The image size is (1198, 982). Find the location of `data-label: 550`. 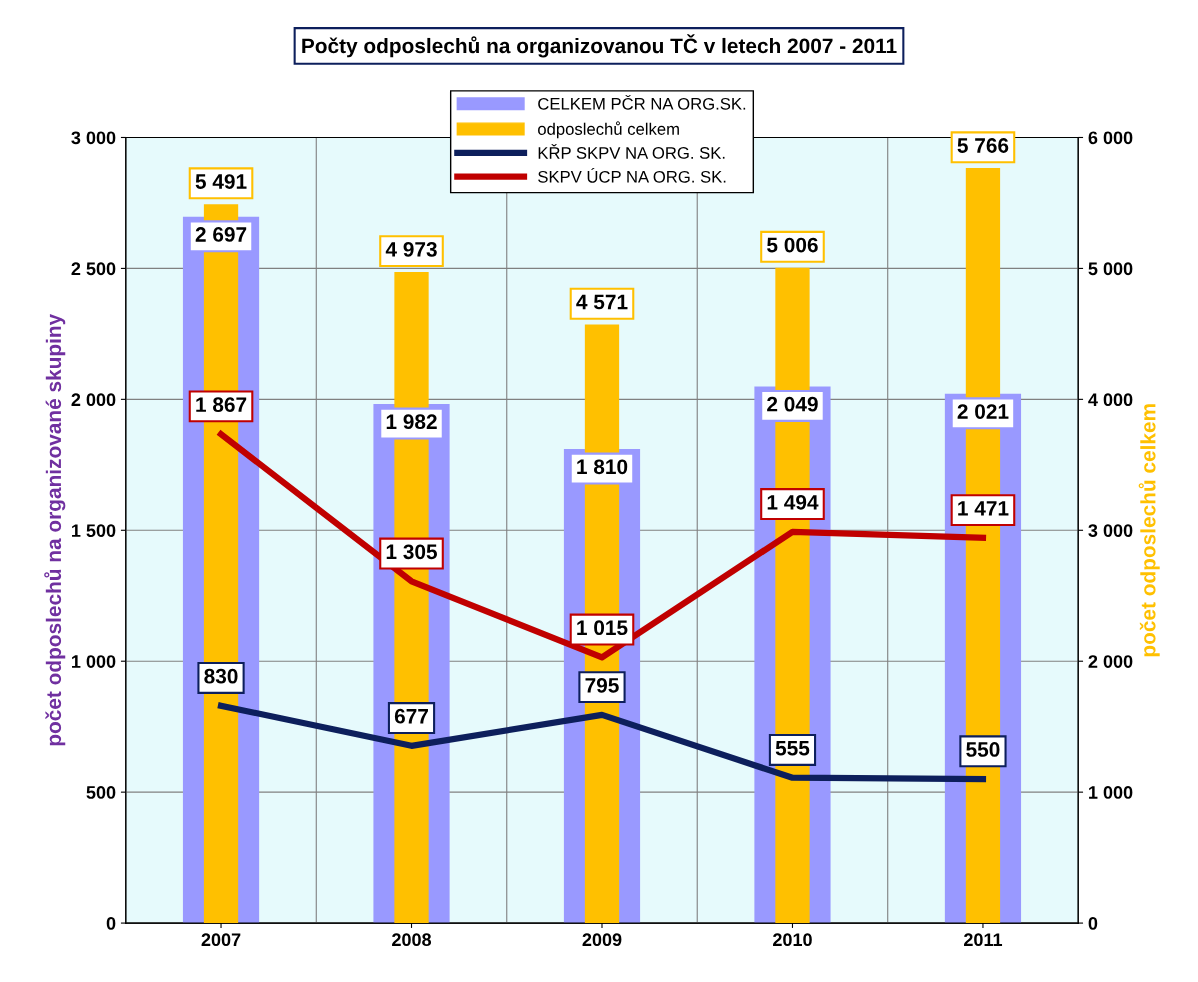

data-label: 550 is located at coordinates (983, 749).